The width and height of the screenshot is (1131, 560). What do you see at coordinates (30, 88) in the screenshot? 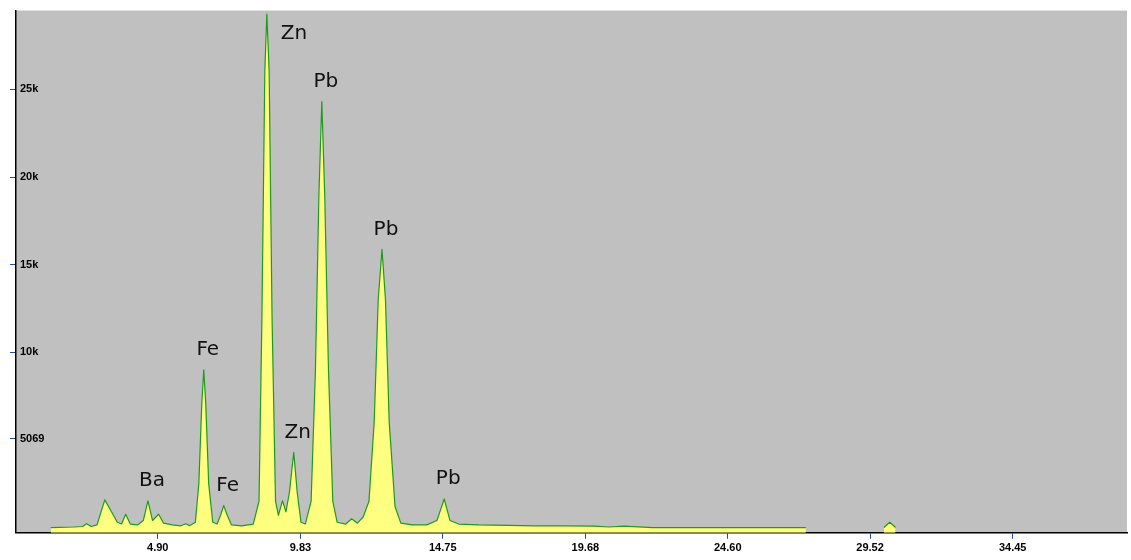
I see `y-tick-label: 25k` at bounding box center [30, 88].